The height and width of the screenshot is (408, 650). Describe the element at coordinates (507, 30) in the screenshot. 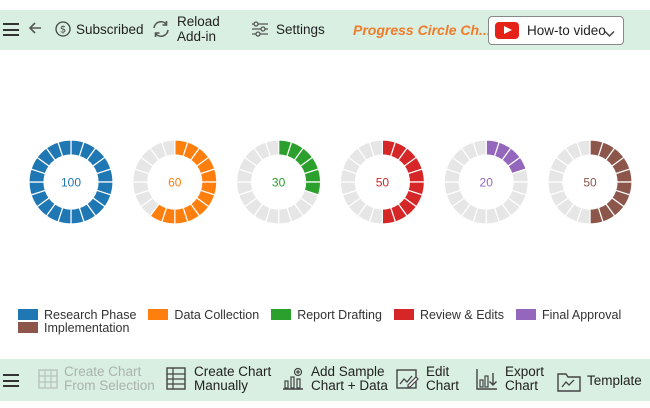

I see `youtube-icon` at that location.